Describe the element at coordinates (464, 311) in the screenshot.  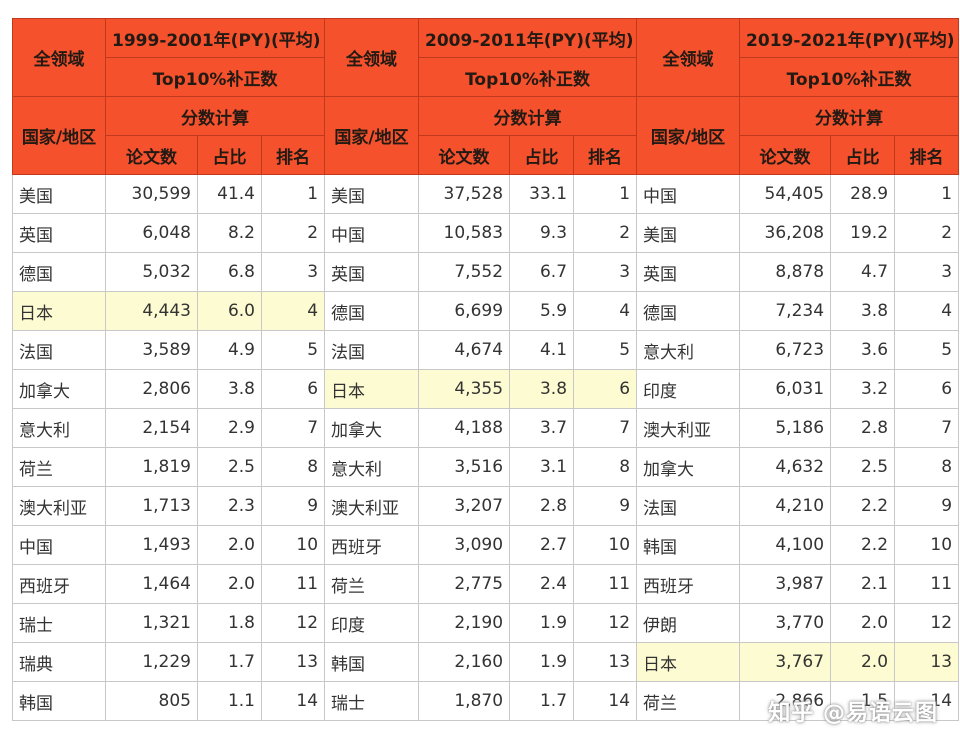
I see `paper-count: 6,699` at that location.